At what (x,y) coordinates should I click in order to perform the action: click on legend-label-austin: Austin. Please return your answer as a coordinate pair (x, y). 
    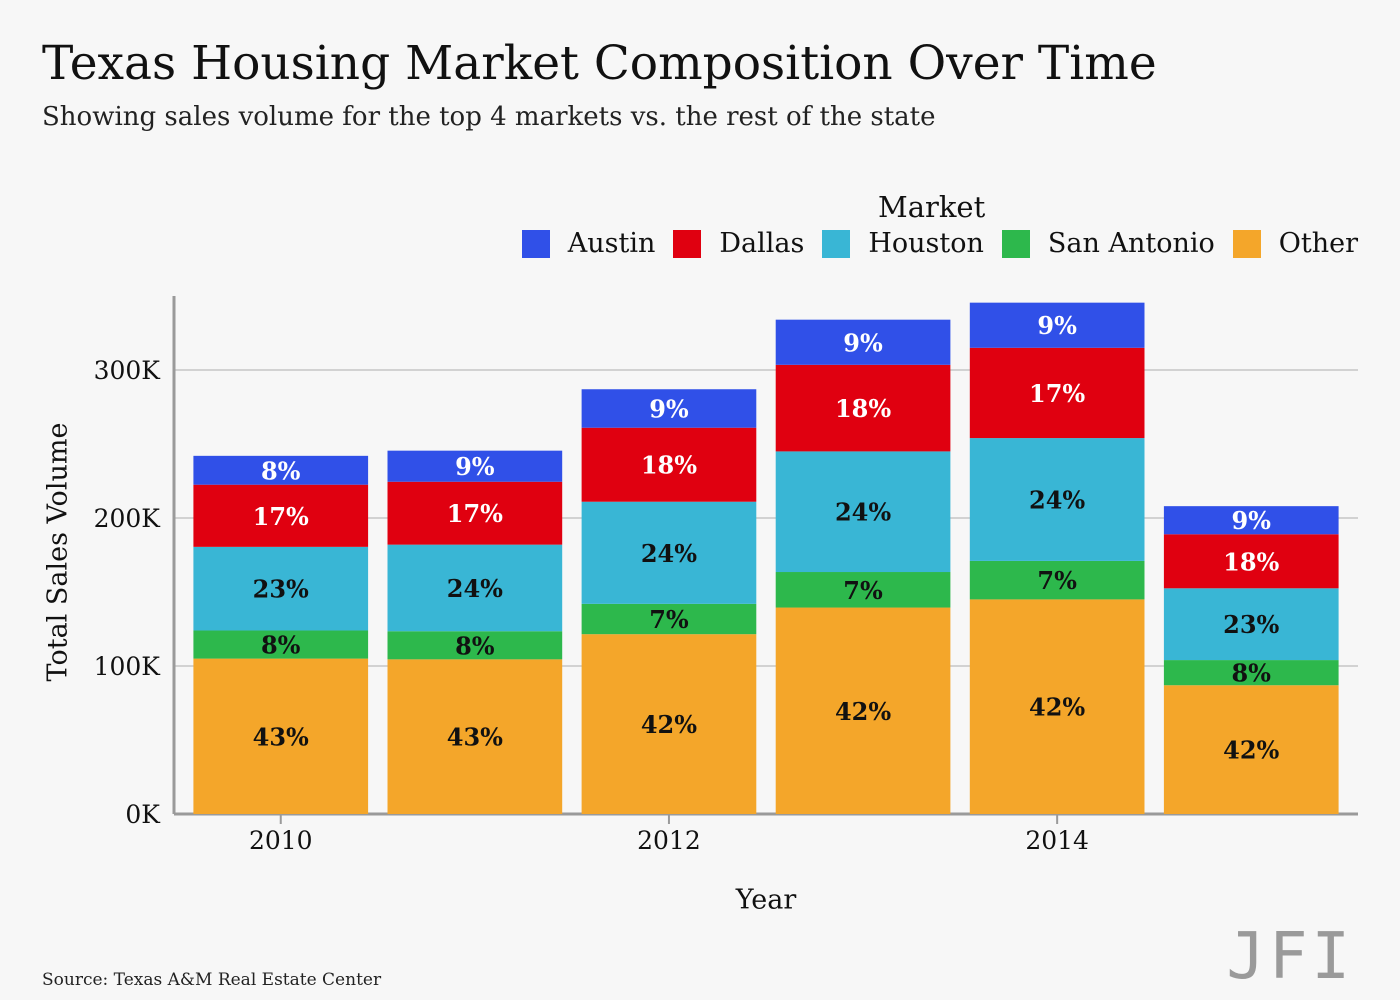
    Looking at the image, I should click on (611, 243).